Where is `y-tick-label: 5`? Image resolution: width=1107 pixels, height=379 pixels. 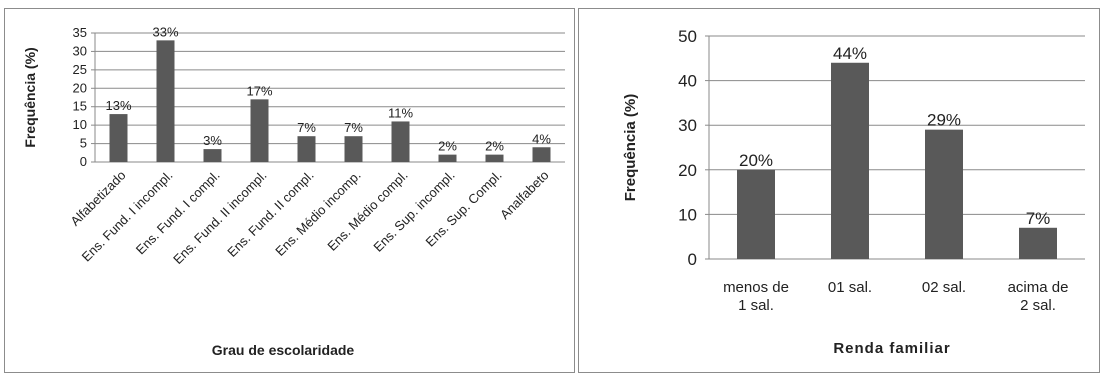 y-tick-label: 5 is located at coordinates (83, 143).